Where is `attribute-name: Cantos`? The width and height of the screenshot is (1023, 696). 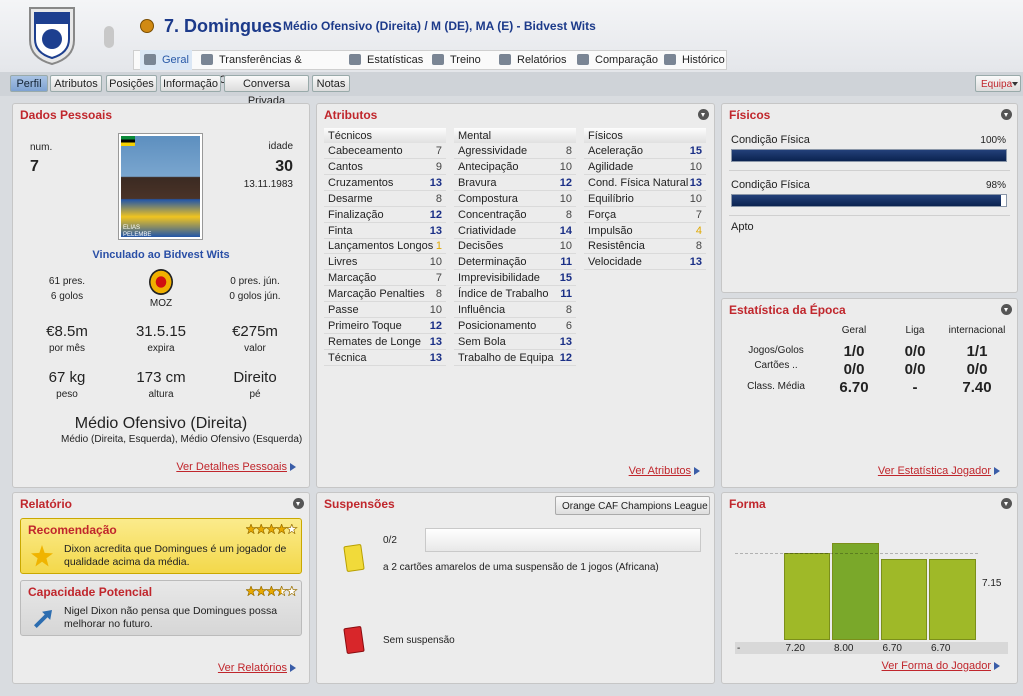
attribute-name: Cantos is located at coordinates (345, 166).